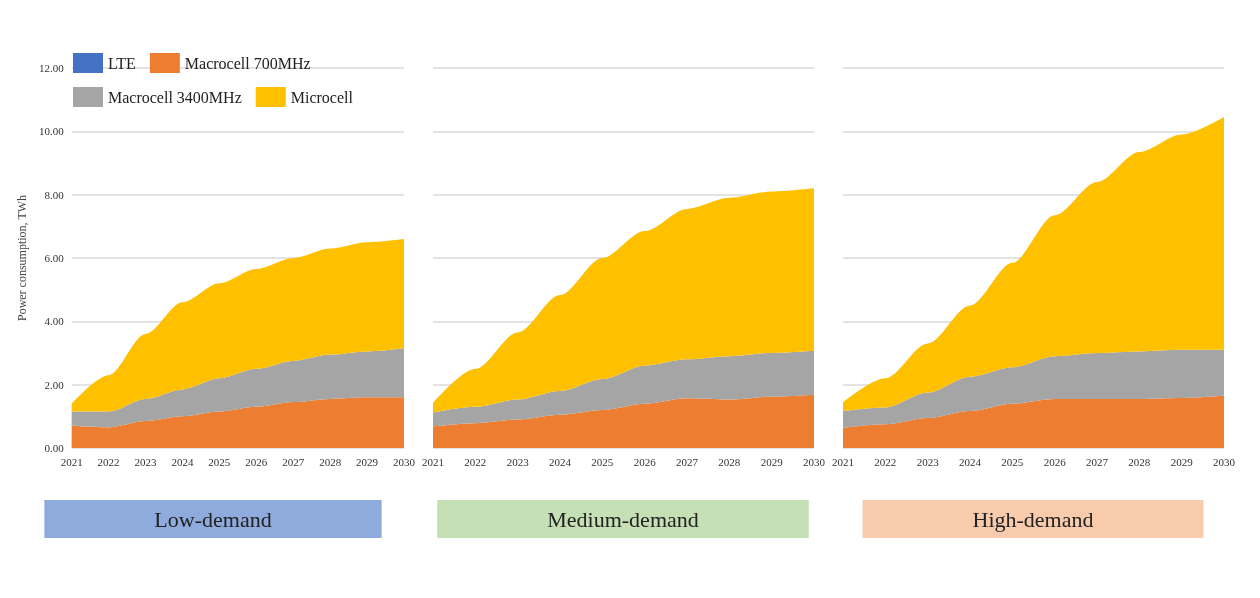  What do you see at coordinates (54, 194) in the screenshot?
I see `y-tick-label: 8.00` at bounding box center [54, 194].